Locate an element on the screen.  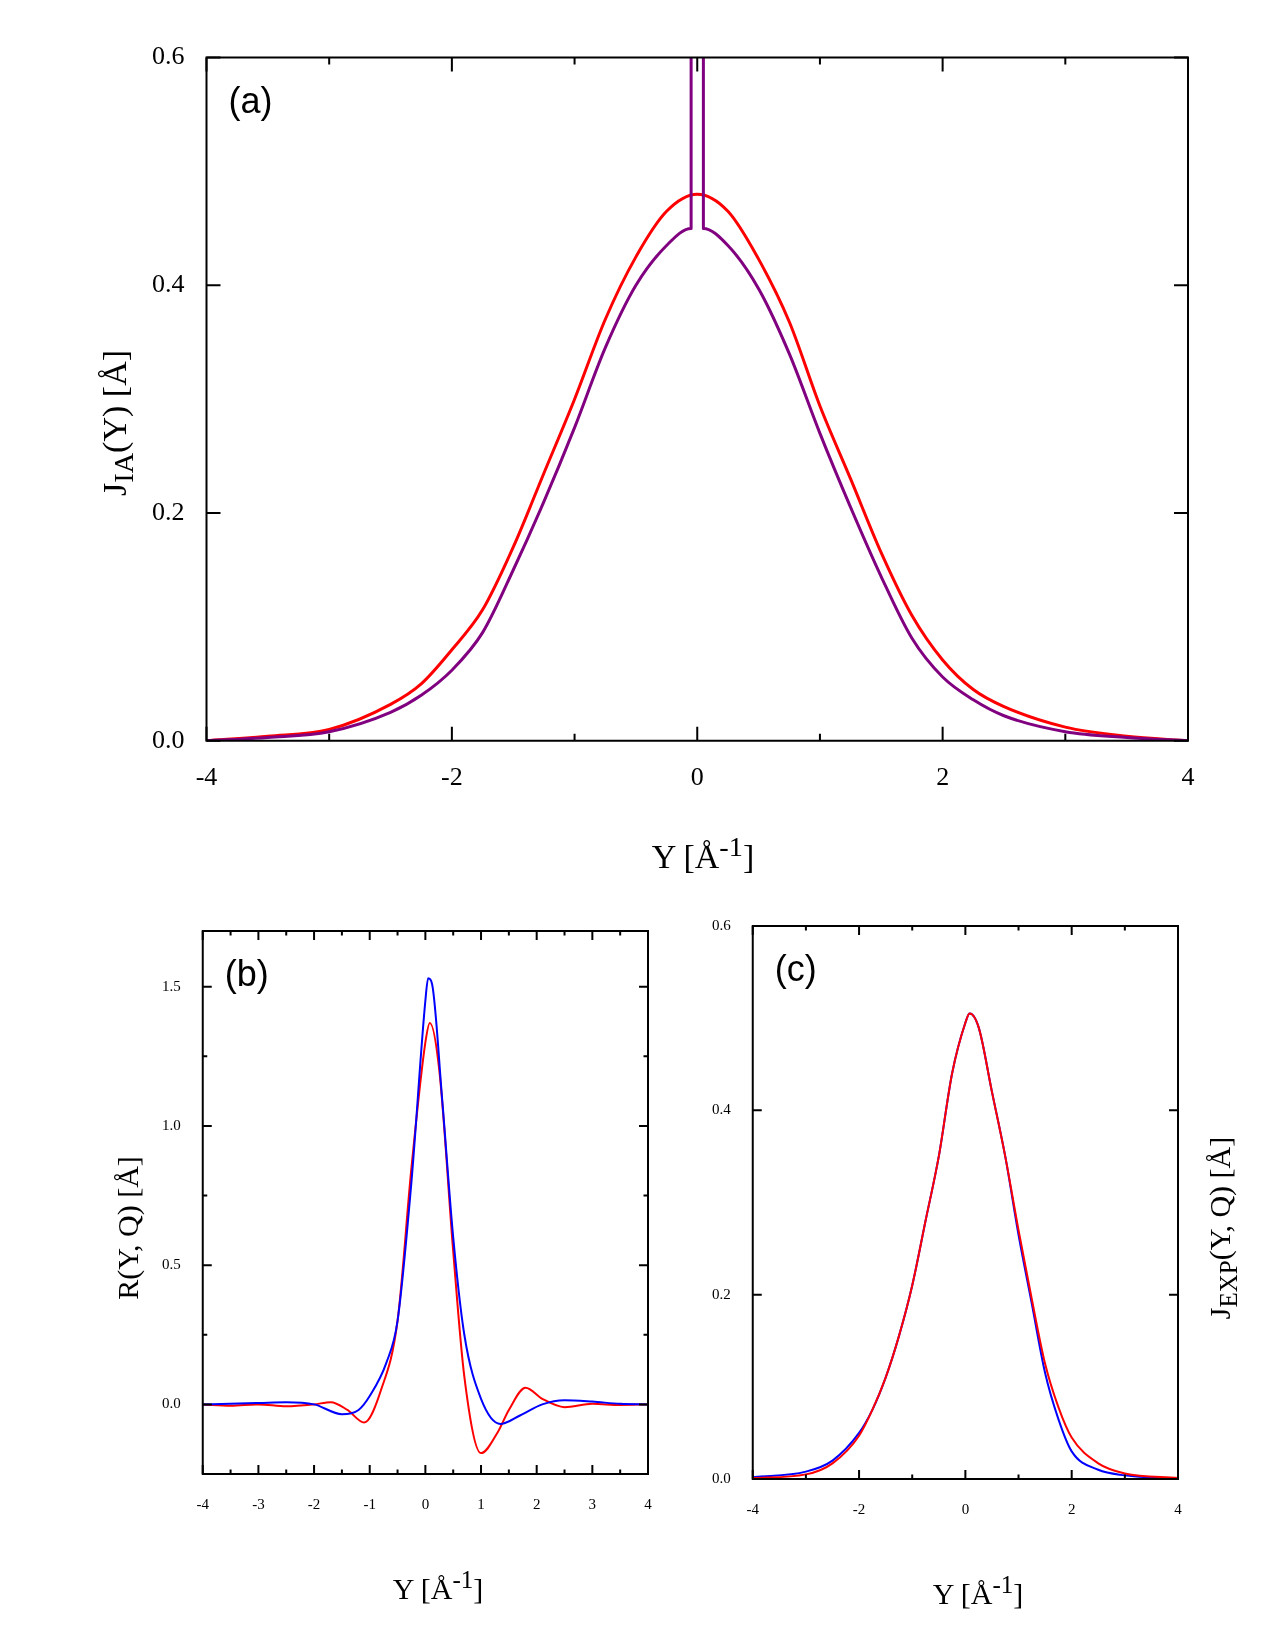
y-tick-label: 0.5 is located at coordinates (171, 1264).